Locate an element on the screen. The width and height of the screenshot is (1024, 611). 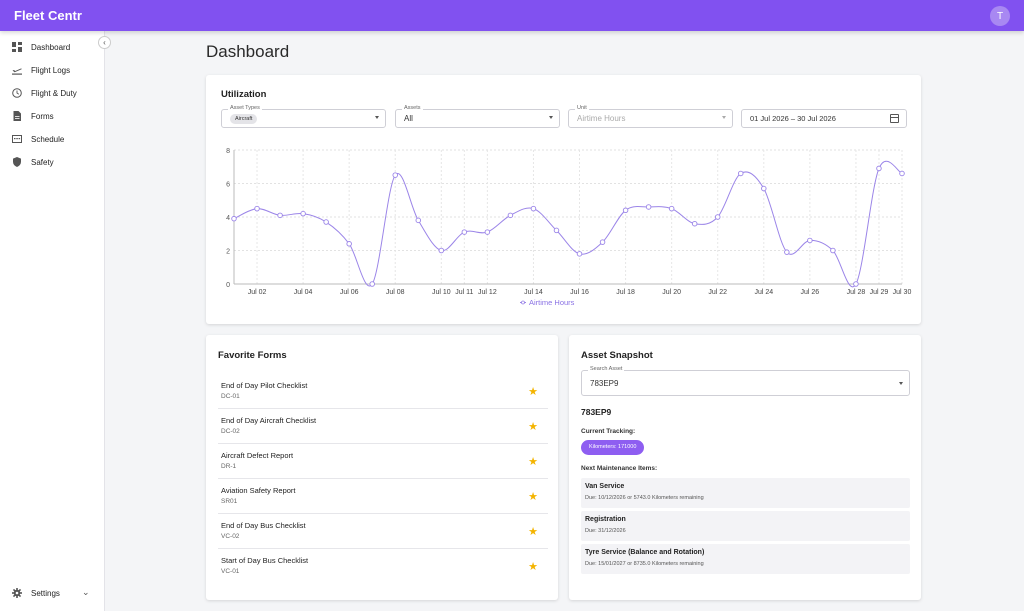
form-row-dc-01: End of Day Pilot Checklist DC-01 ★ is located at coordinates (383, 391).